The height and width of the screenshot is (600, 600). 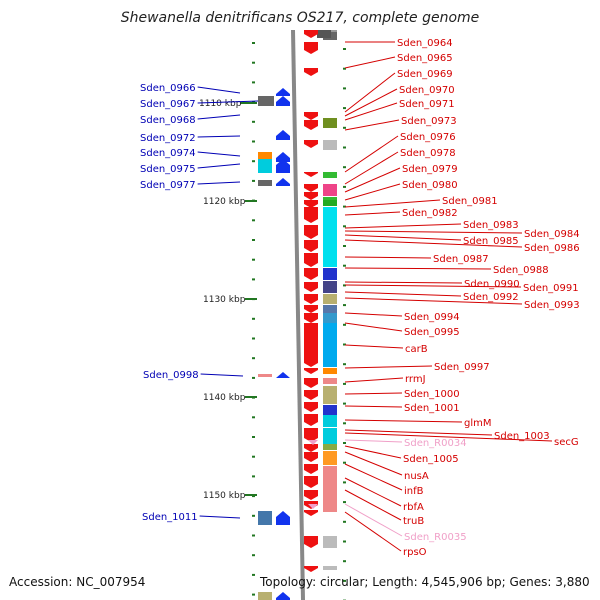 What do you see at coordinates (491, 241) in the screenshot?
I see `gene-label-forward: Sden_0985` at bounding box center [491, 241].